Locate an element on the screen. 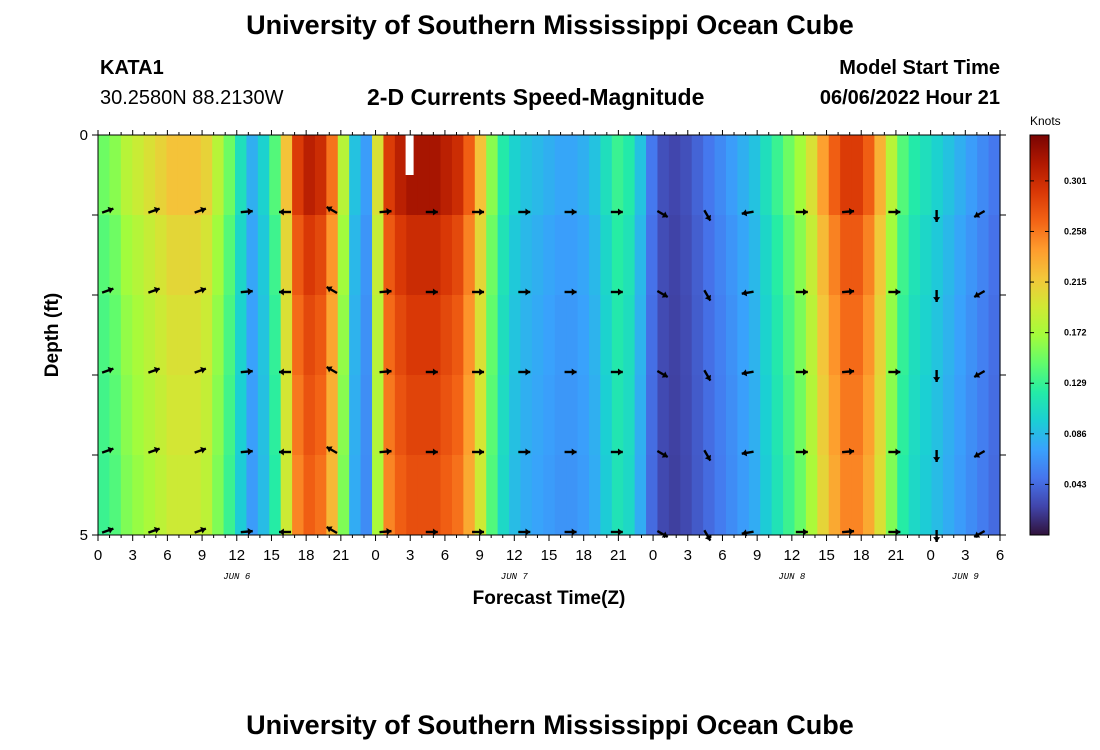 This screenshot has height=750, width=1100. missing-data-bar is located at coordinates (409, 155).